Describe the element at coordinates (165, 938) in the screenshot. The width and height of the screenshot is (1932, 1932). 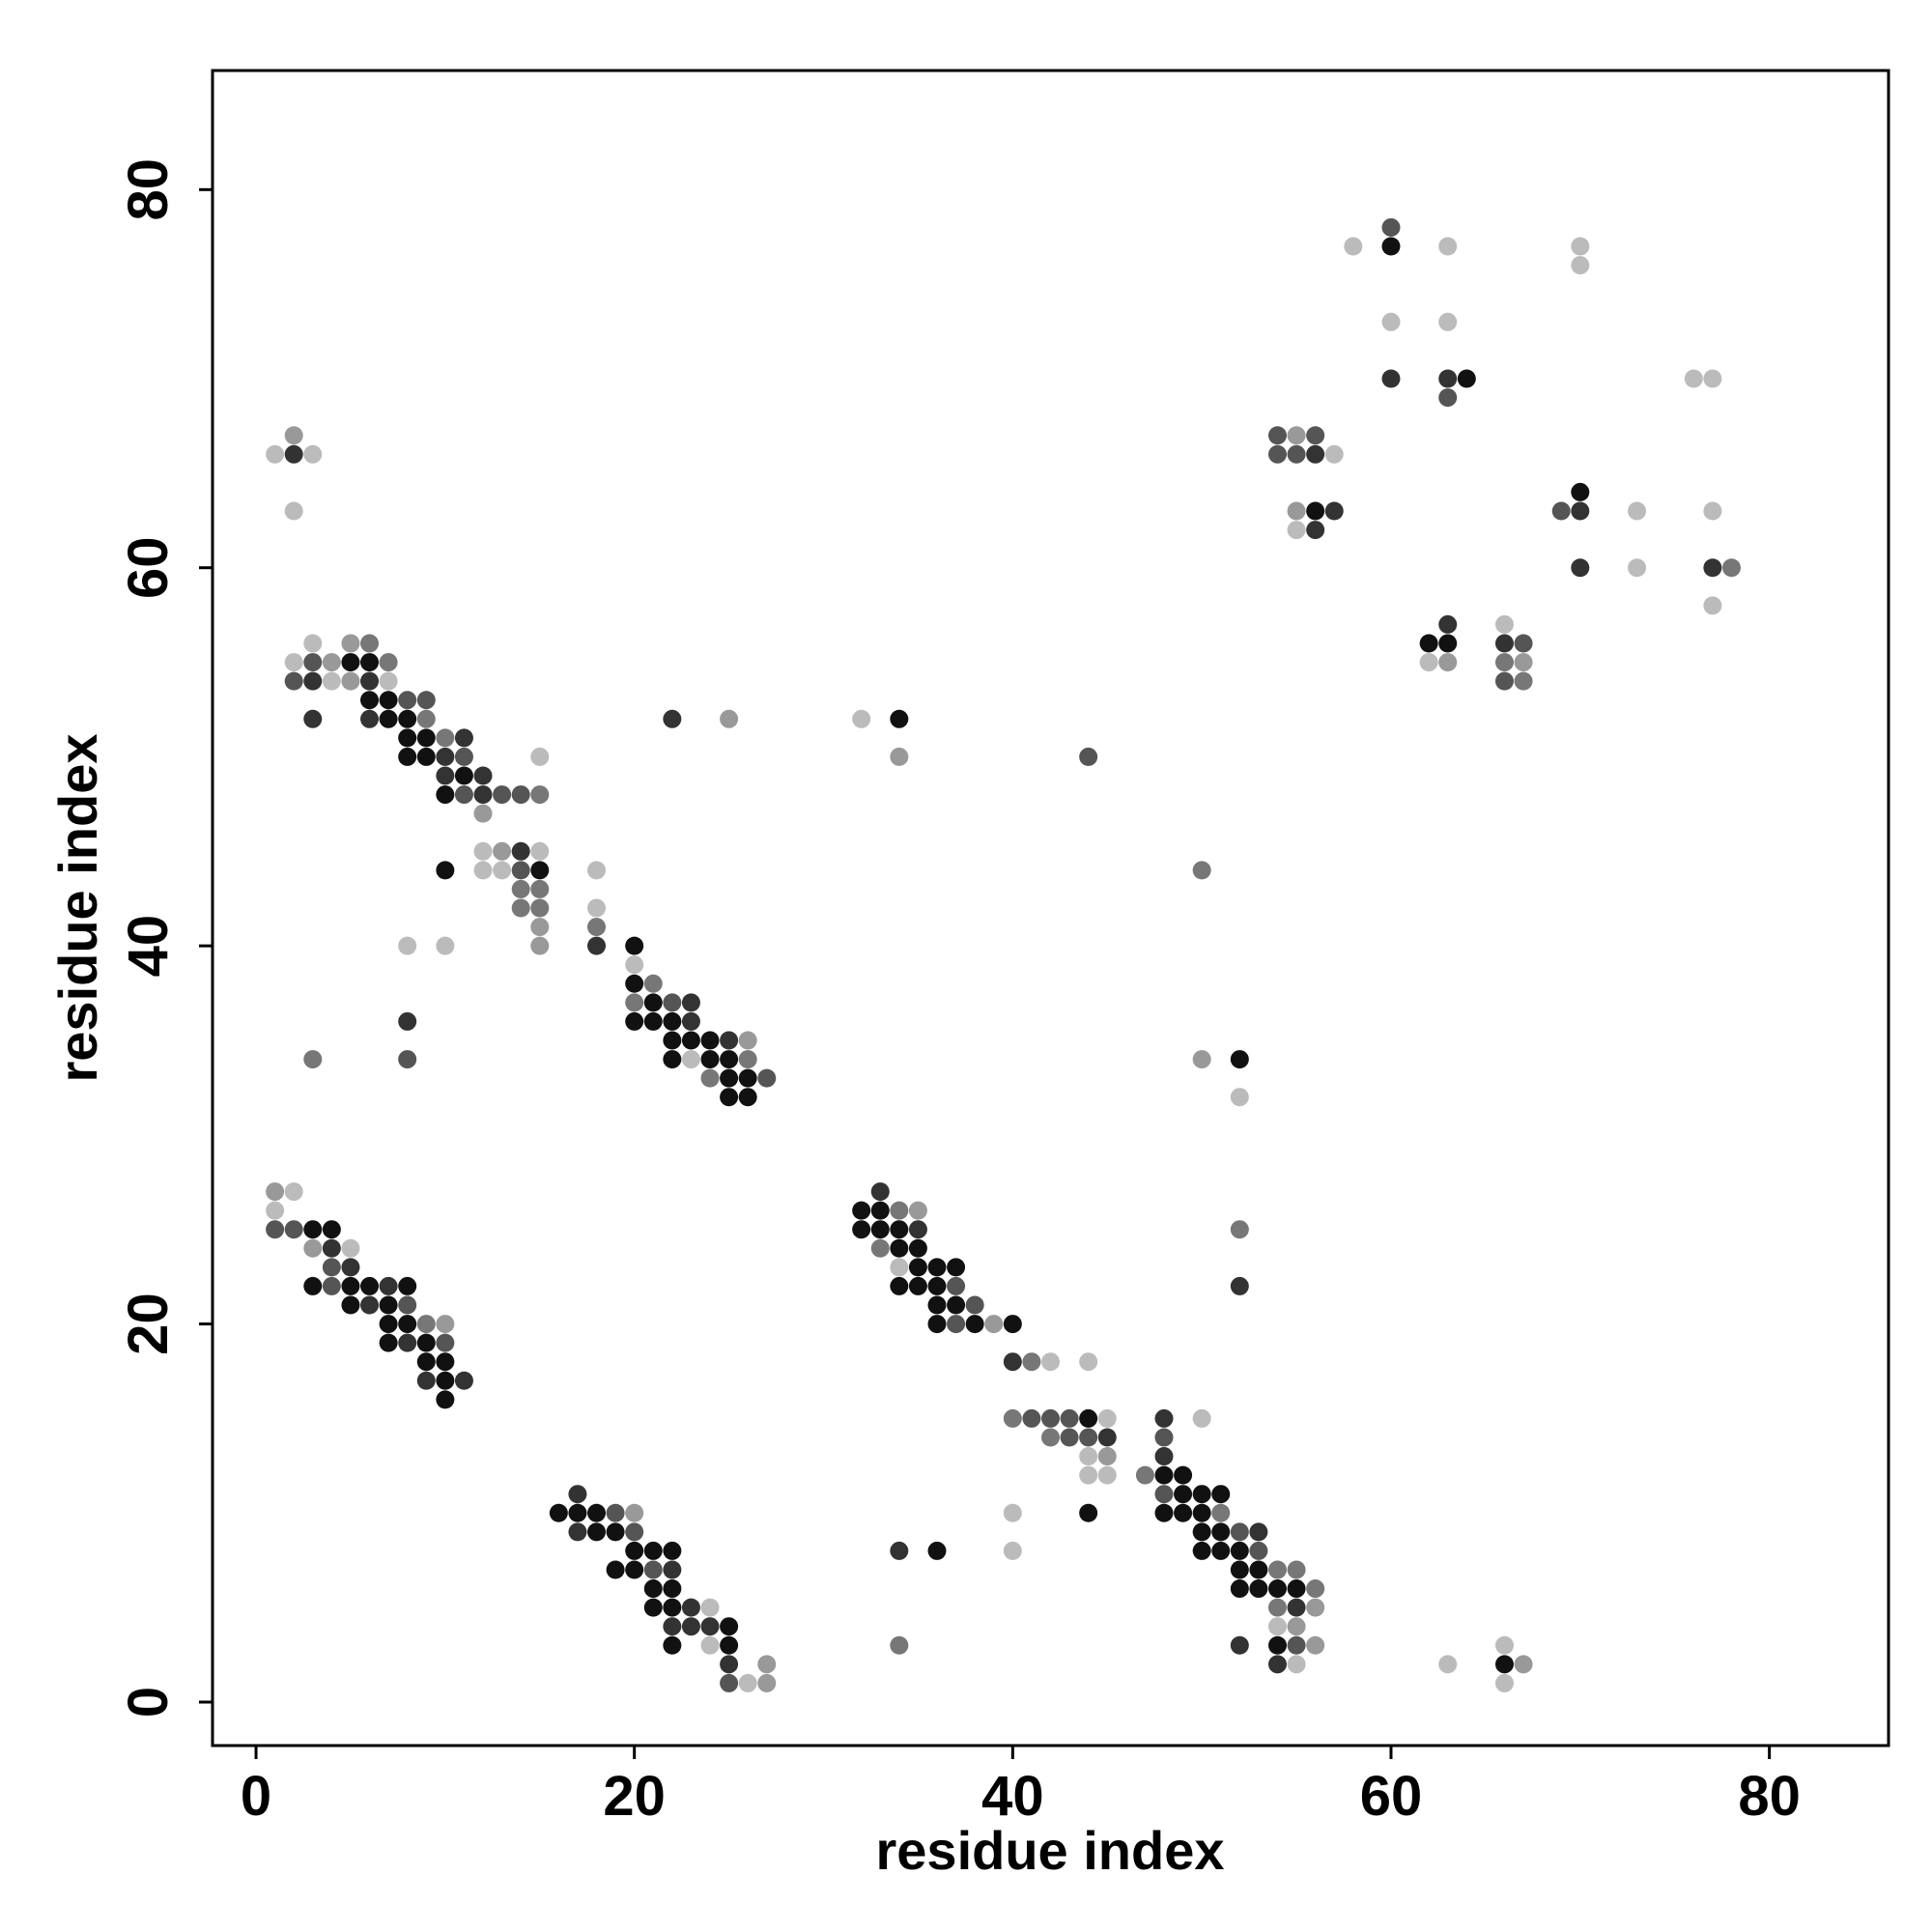
I see `y-axis: 0 20 40 60 80` at that location.